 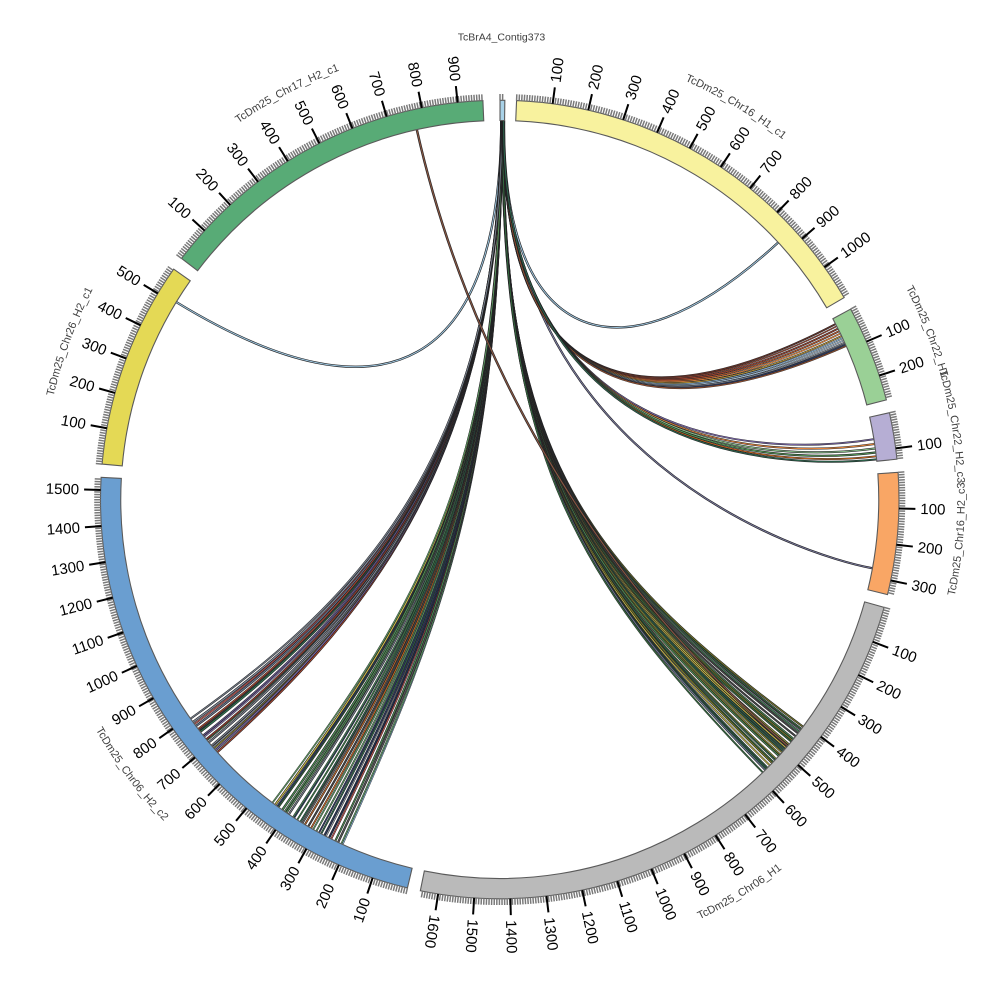 I want to click on svg-text: 1600, so click(x=432, y=932).